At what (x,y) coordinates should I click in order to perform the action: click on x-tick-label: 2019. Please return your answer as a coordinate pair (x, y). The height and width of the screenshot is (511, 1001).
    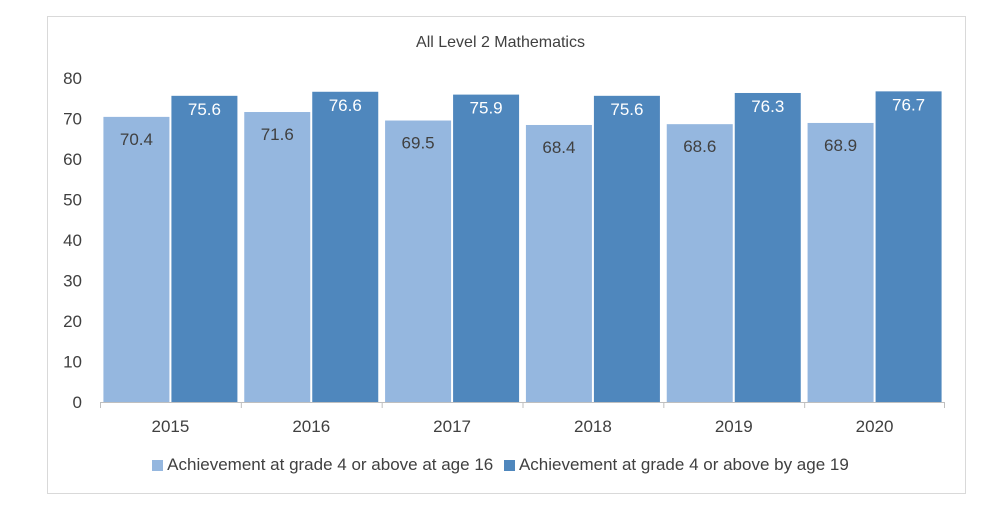
    Looking at the image, I should click on (734, 426).